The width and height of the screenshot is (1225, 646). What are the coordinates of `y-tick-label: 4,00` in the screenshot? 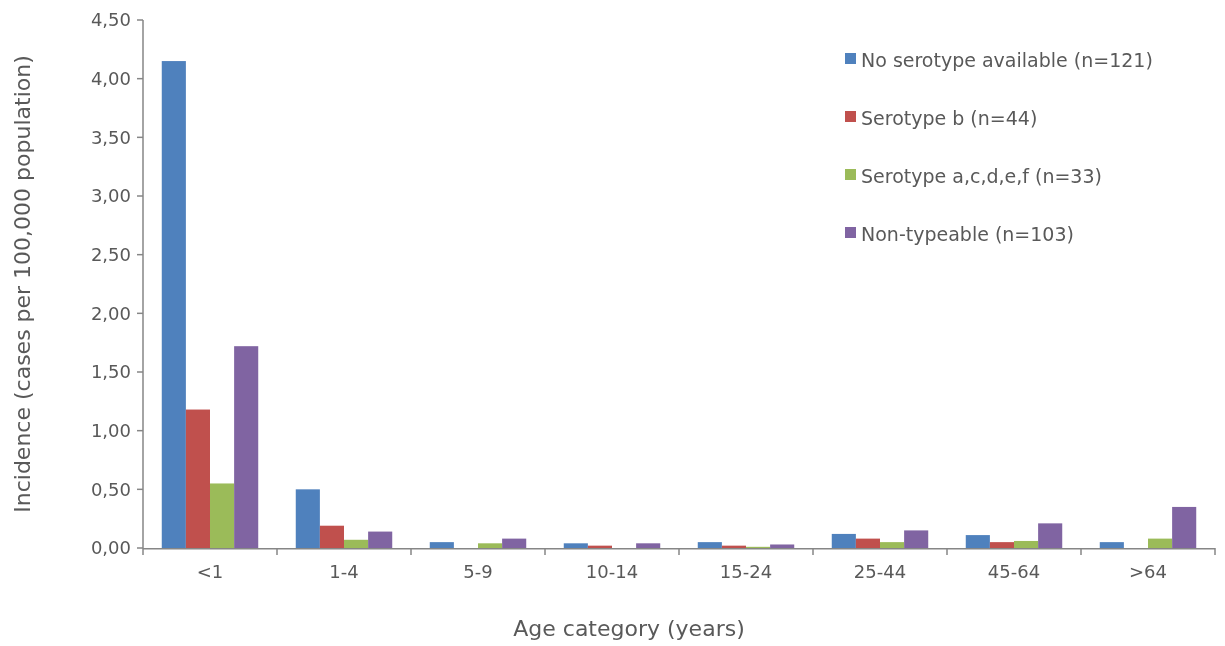 It's located at (110, 78).